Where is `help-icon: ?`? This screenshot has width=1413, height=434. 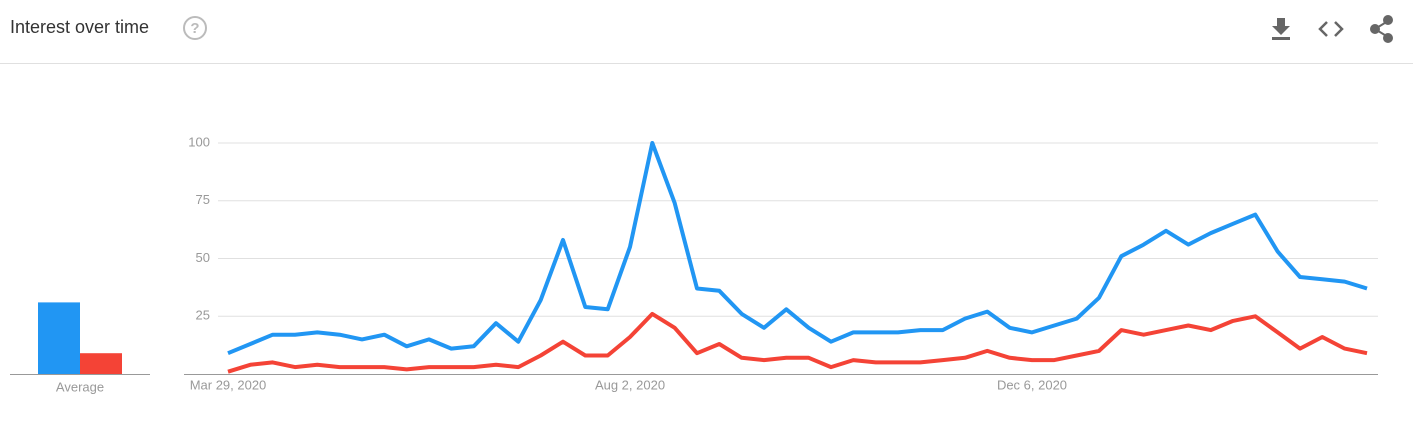 help-icon: ? is located at coordinates (195, 28).